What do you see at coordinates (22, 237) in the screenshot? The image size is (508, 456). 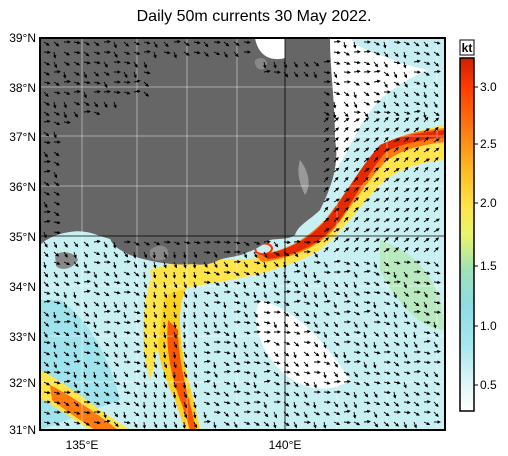 I see `lat-label-35: 35°N` at bounding box center [22, 237].